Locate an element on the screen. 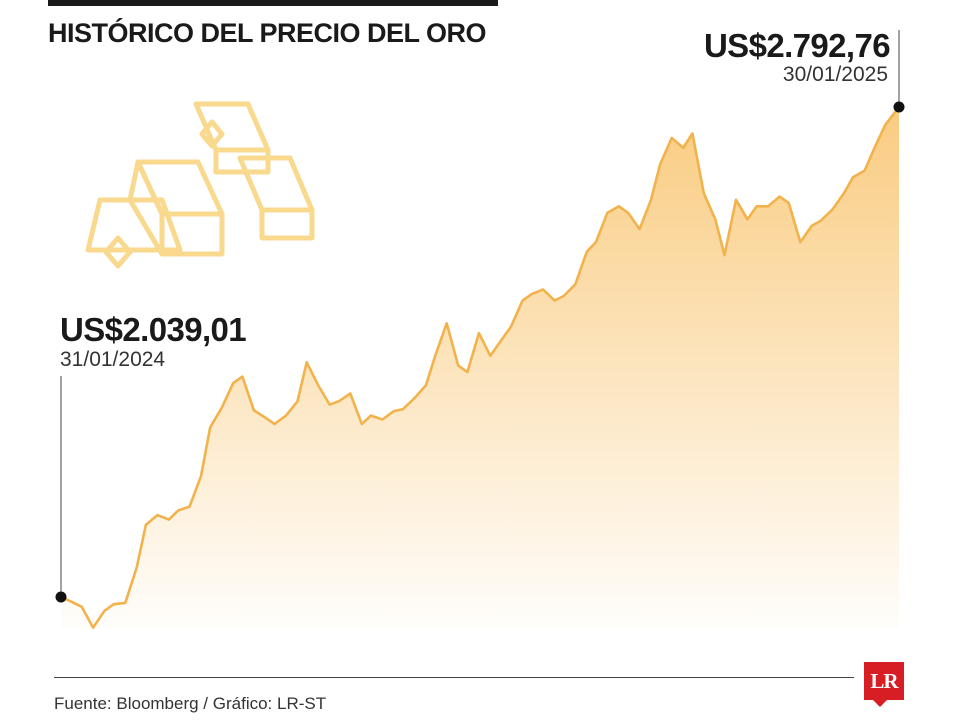 The height and width of the screenshot is (720, 960). start-point-marker is located at coordinates (61, 597).